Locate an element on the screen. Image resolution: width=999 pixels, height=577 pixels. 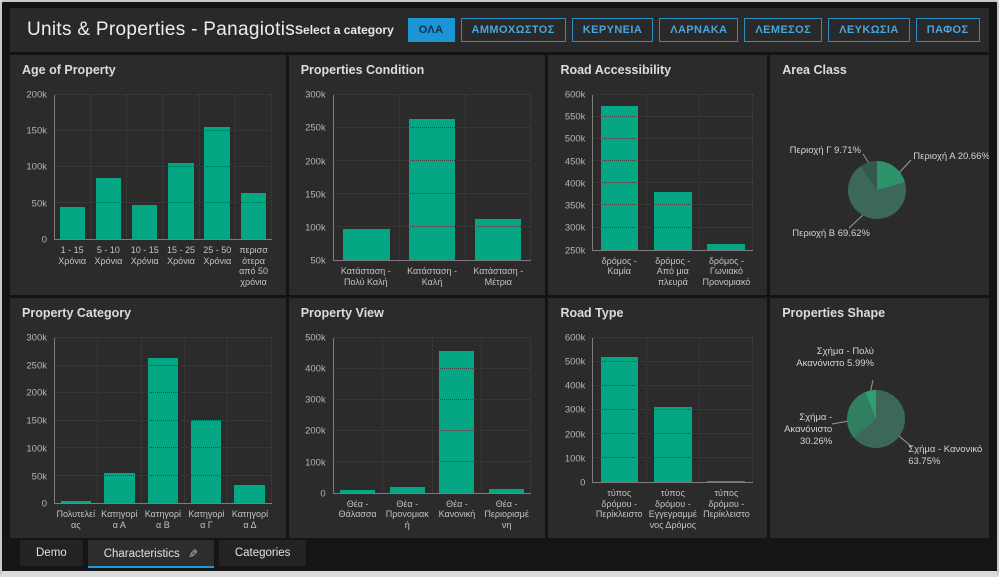
category-button-pafos: ΠΑΦΟΣ is located at coordinates (947, 30).